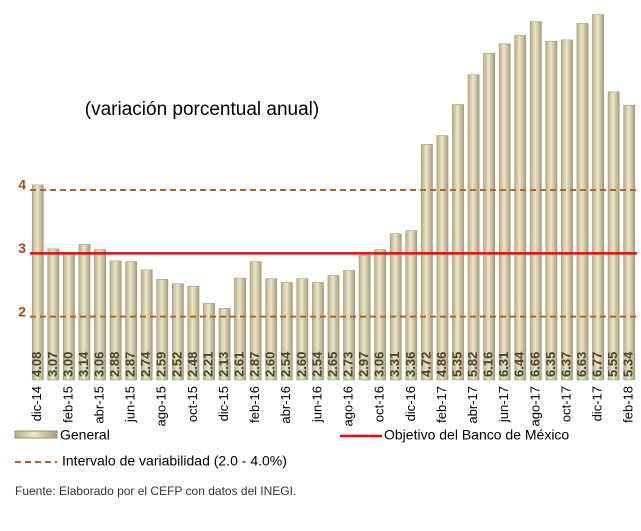 This screenshot has height=531, width=641. Describe the element at coordinates (441, 404) in the screenshot. I see `x-tick-label: feb-17` at that location.